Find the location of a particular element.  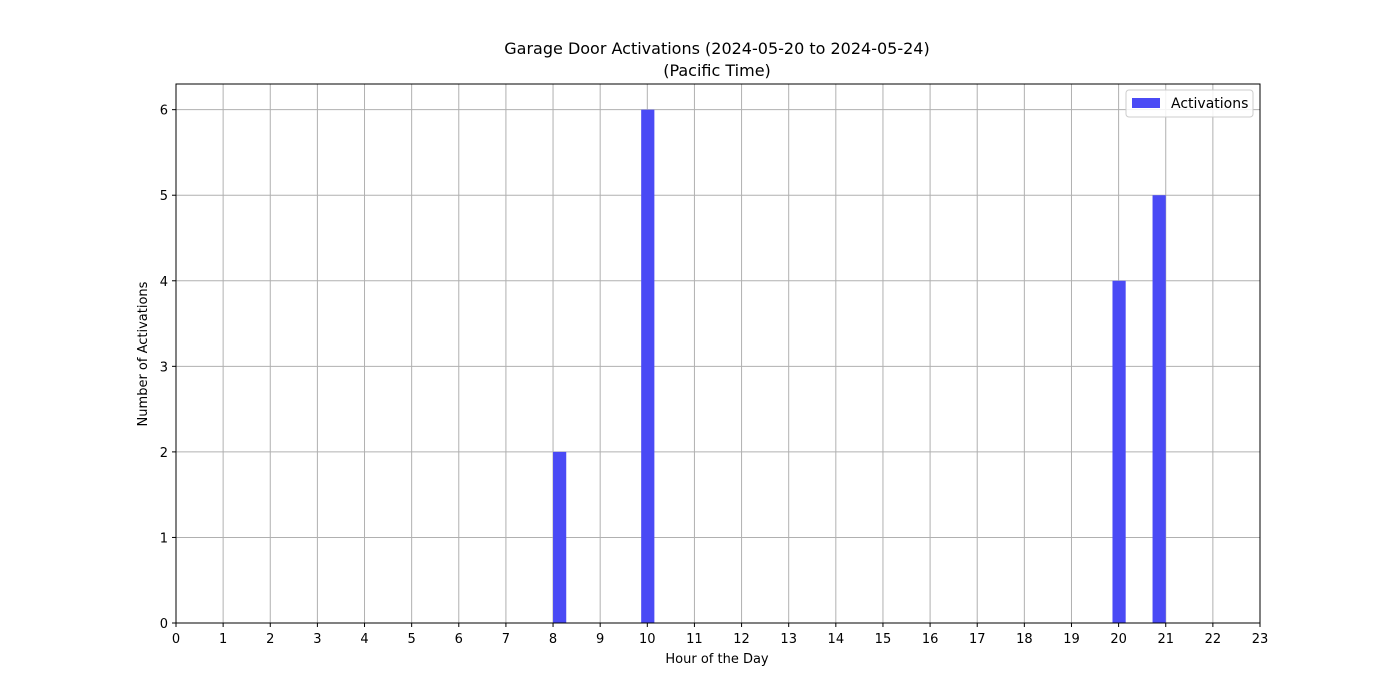

x-tick-label: 12 is located at coordinates (741, 639).